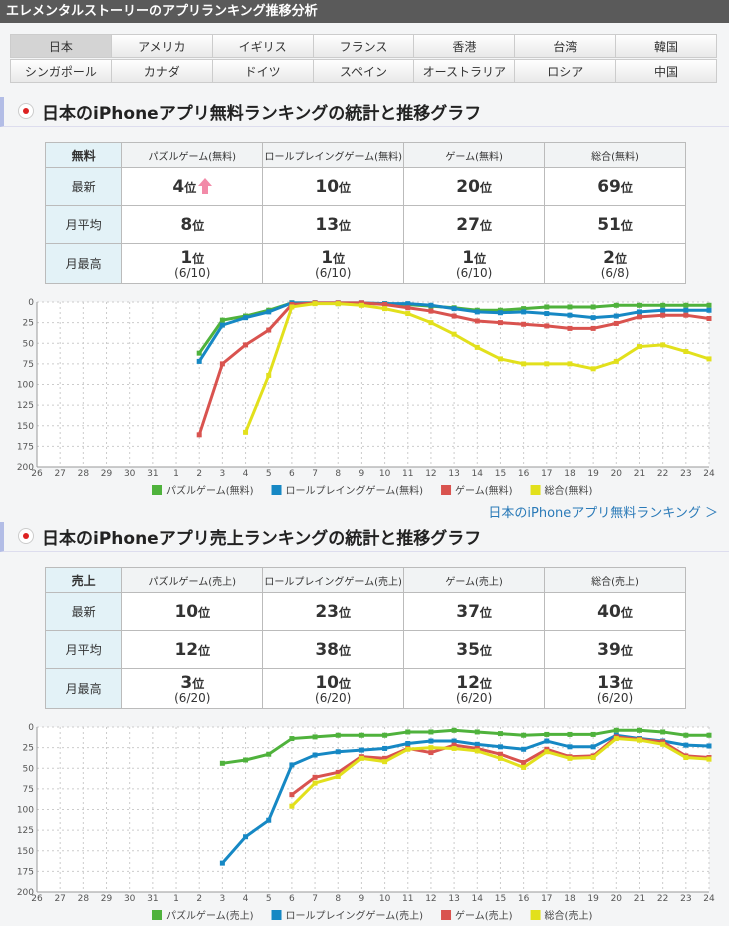 The width and height of the screenshot is (729, 926). Describe the element at coordinates (262, 46) in the screenshot. I see `country-tab: イギリス` at that location.